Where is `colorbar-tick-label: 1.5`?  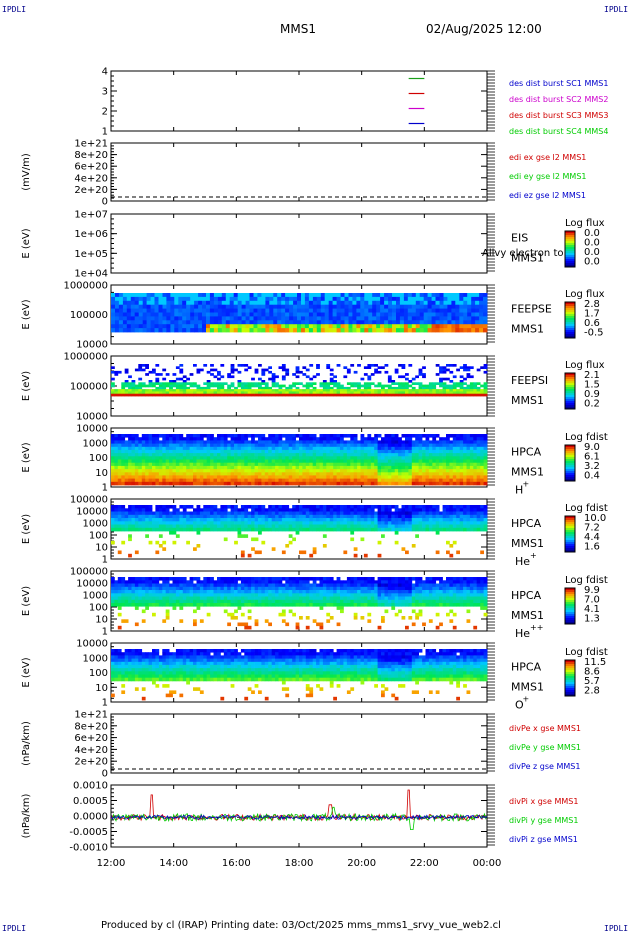 colorbar-tick-label: 1.5 is located at coordinates (592, 385).